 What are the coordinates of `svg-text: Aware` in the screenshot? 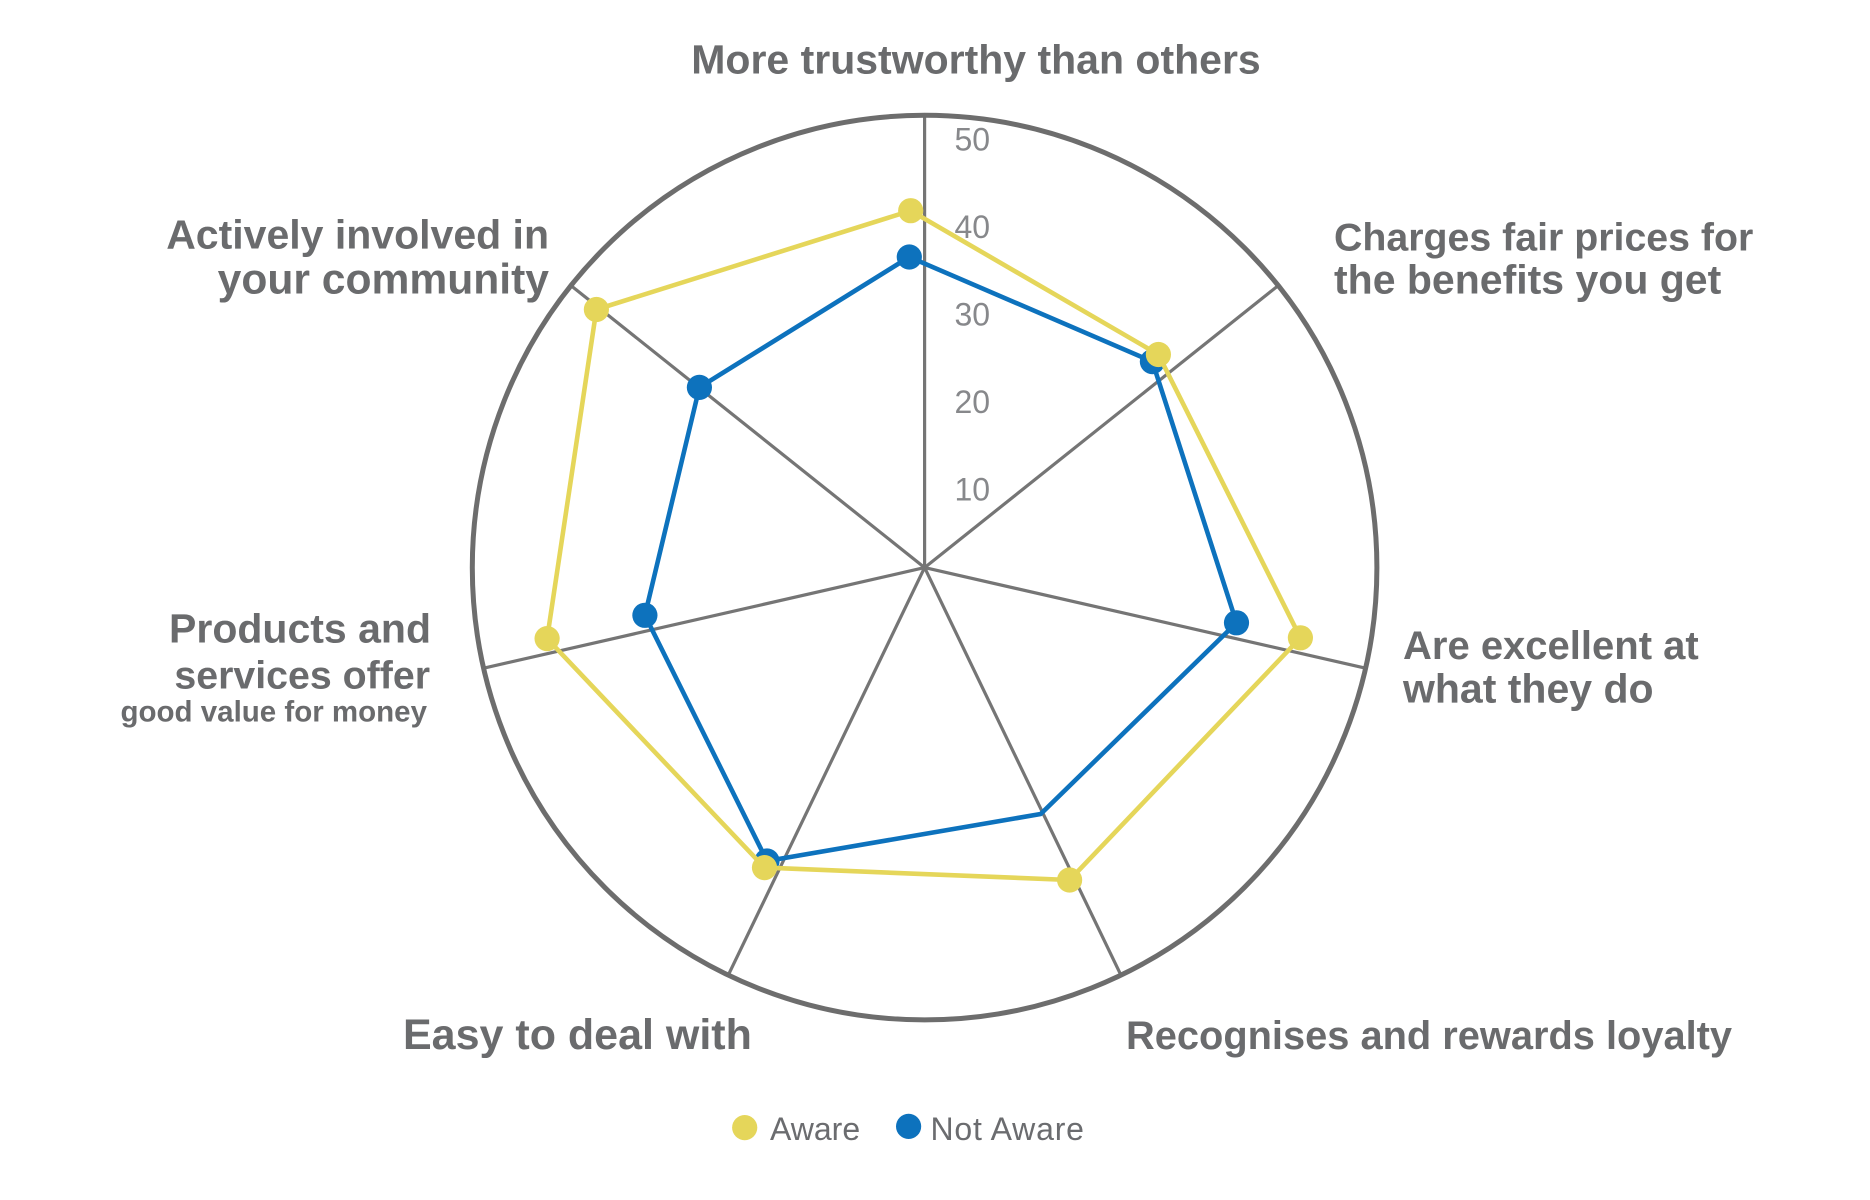 It's located at (815, 1129).